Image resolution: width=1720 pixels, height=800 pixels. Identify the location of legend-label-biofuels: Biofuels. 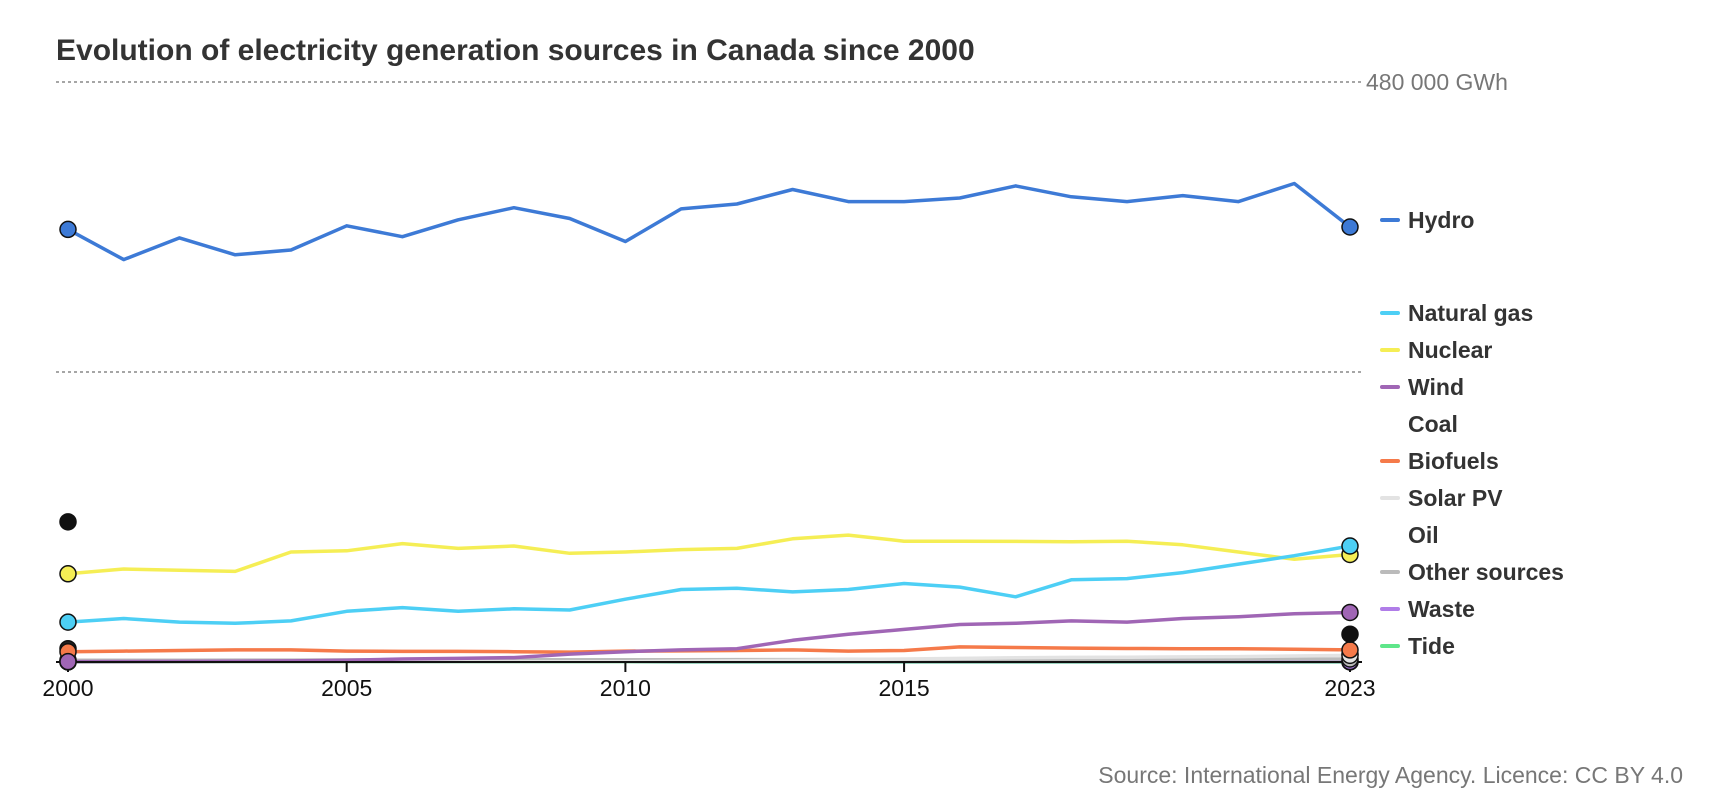
(1453, 461).